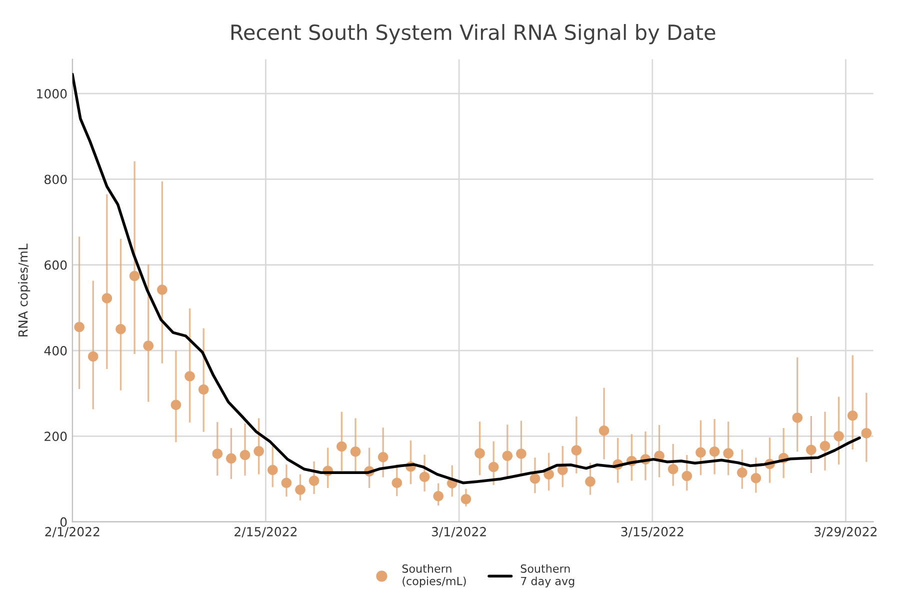  What do you see at coordinates (652, 532) in the screenshot?
I see `x-tick-label: 3/15/2022` at bounding box center [652, 532].